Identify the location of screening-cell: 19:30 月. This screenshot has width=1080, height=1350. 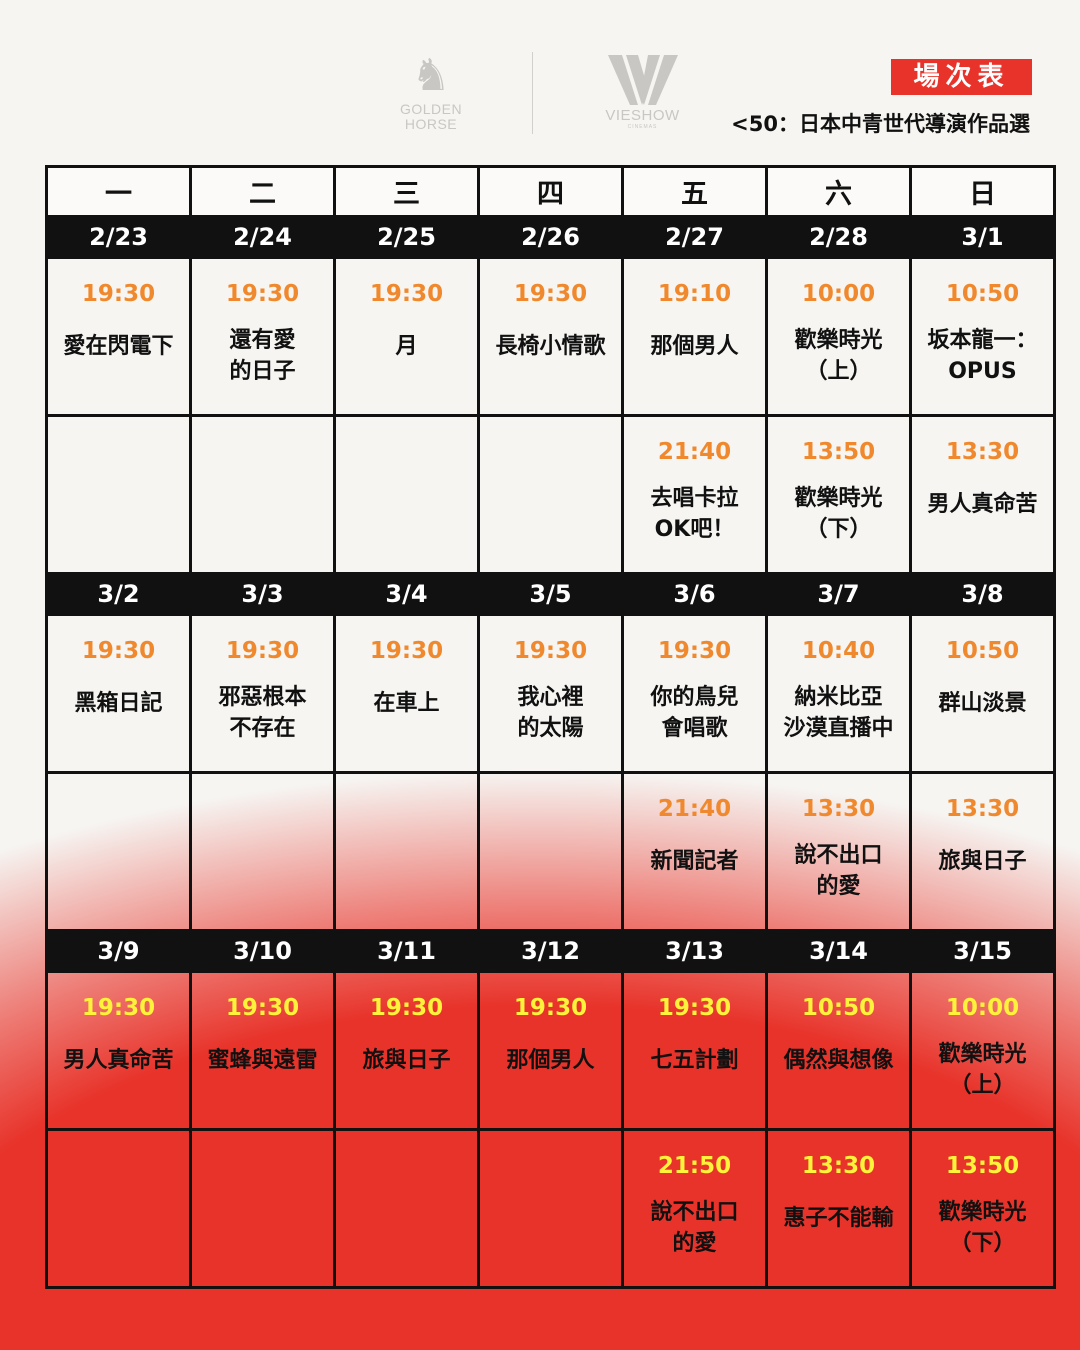
(406, 336).